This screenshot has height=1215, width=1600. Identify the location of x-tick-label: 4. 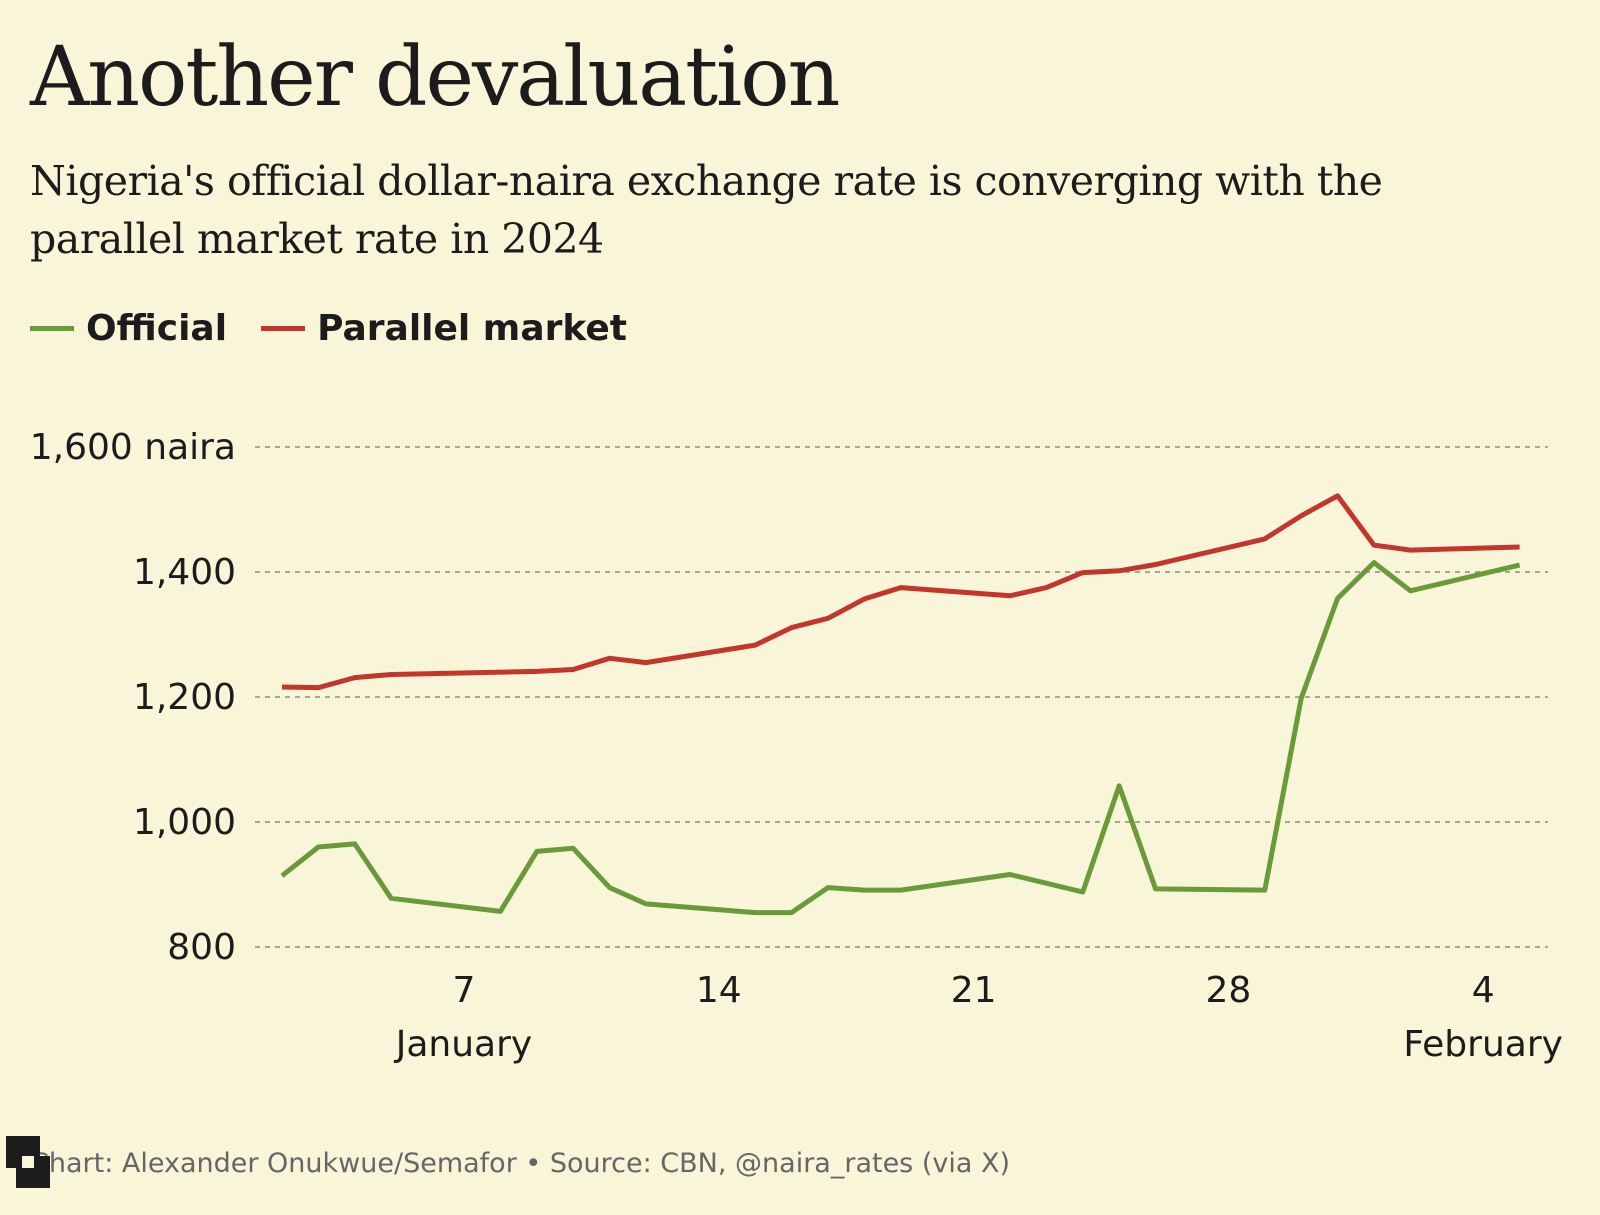
(1483, 990).